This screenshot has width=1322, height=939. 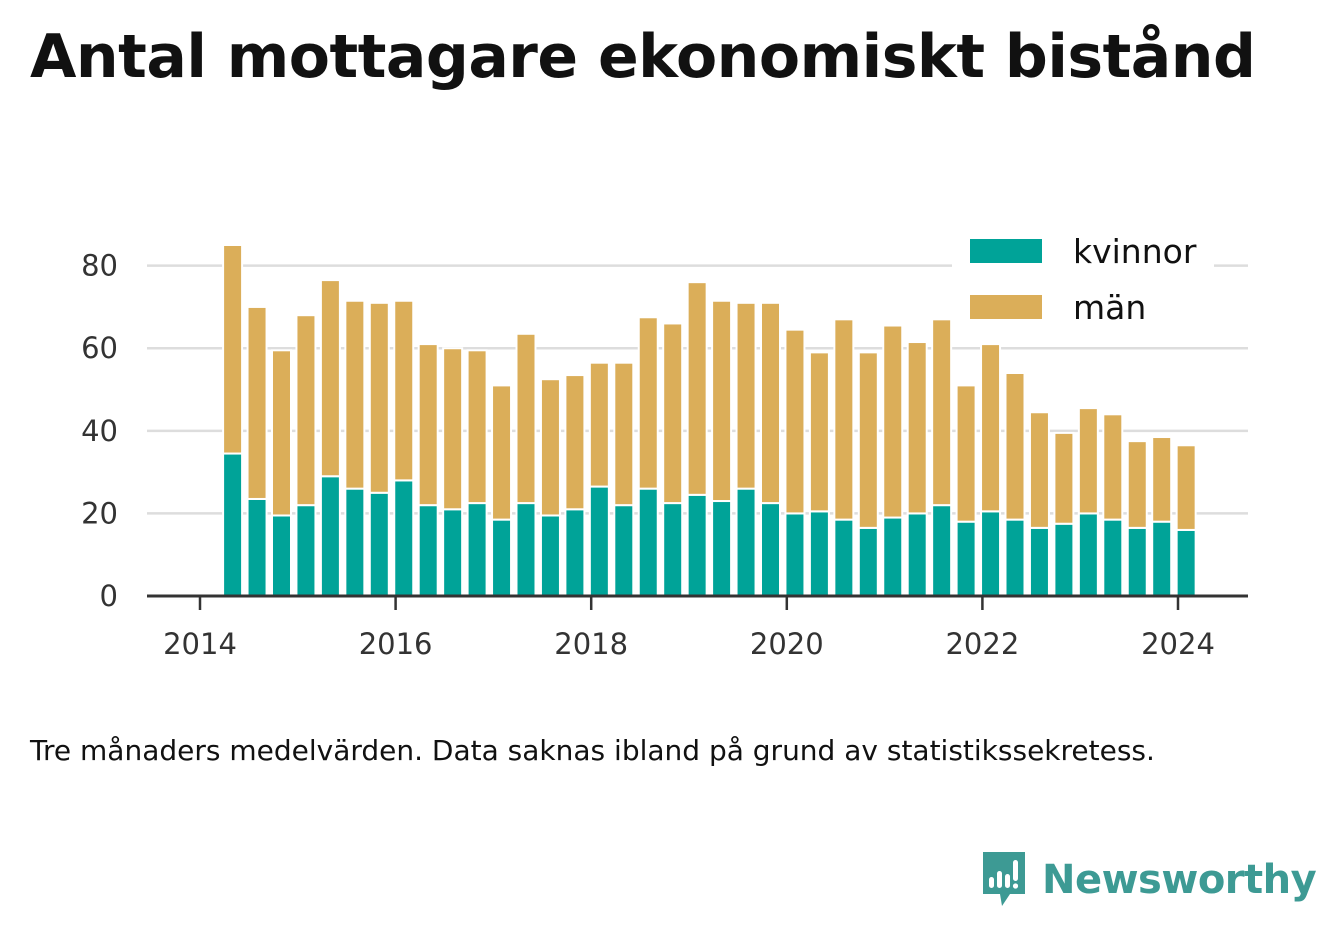 What do you see at coordinates (99, 431) in the screenshot?
I see `y-tick-label: 40` at bounding box center [99, 431].